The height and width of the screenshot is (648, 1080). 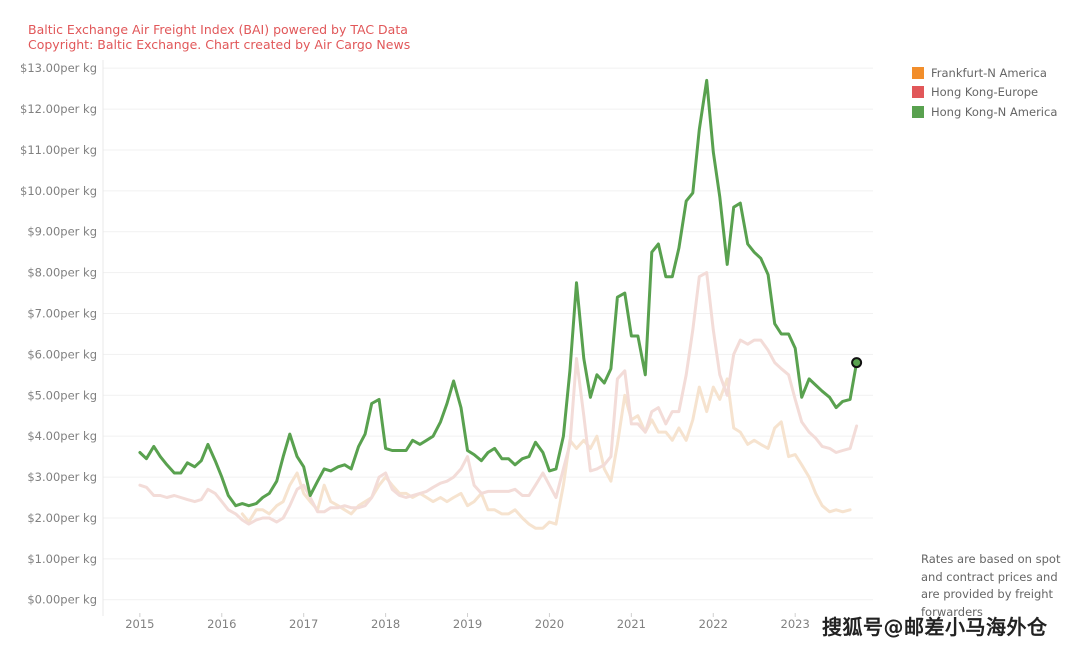 I want to click on y-tick-label: $3.00per kg, so click(x=62, y=477).